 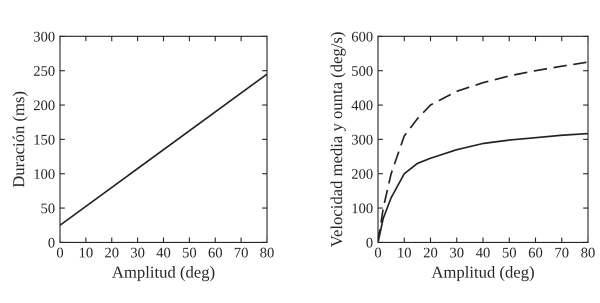 What do you see at coordinates (362, 37) in the screenshot?
I see `y-tick-label: 600` at bounding box center [362, 37].